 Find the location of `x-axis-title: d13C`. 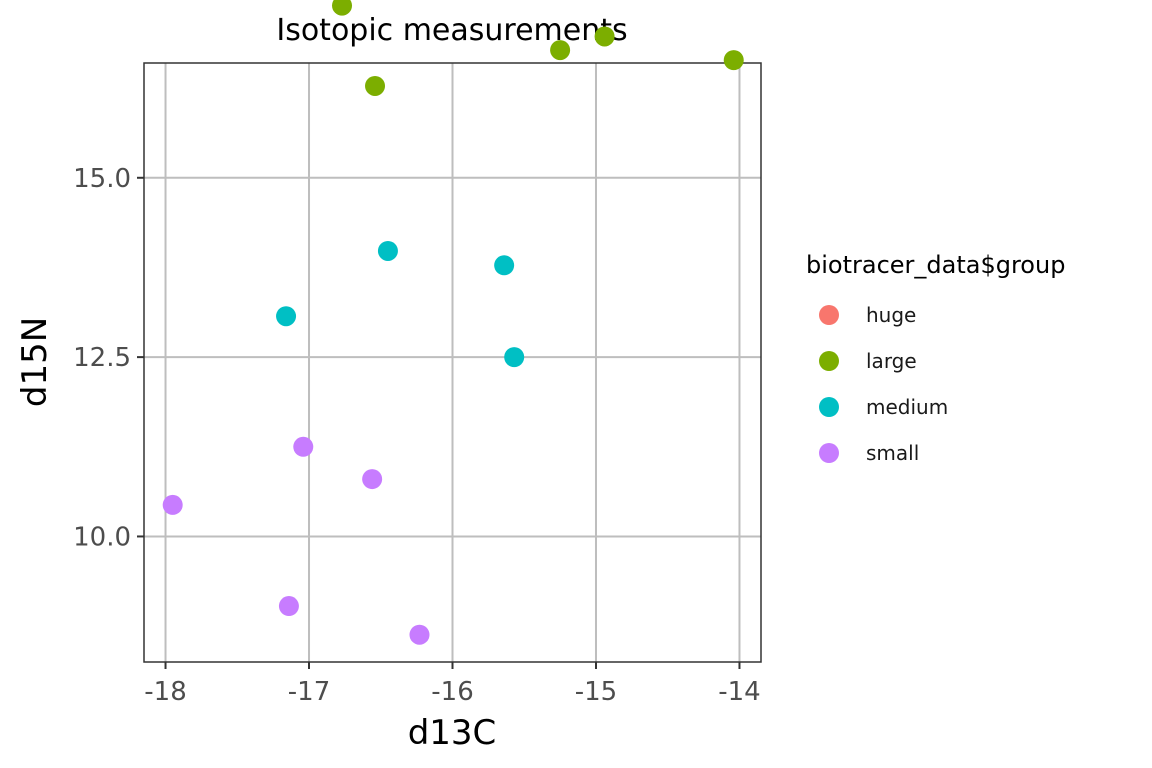

x-axis-title: d13C is located at coordinates (452, 733).